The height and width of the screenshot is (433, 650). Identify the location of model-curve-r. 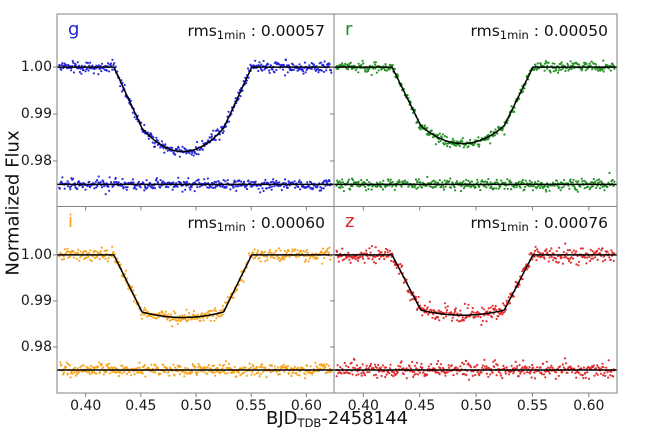
(475, 105).